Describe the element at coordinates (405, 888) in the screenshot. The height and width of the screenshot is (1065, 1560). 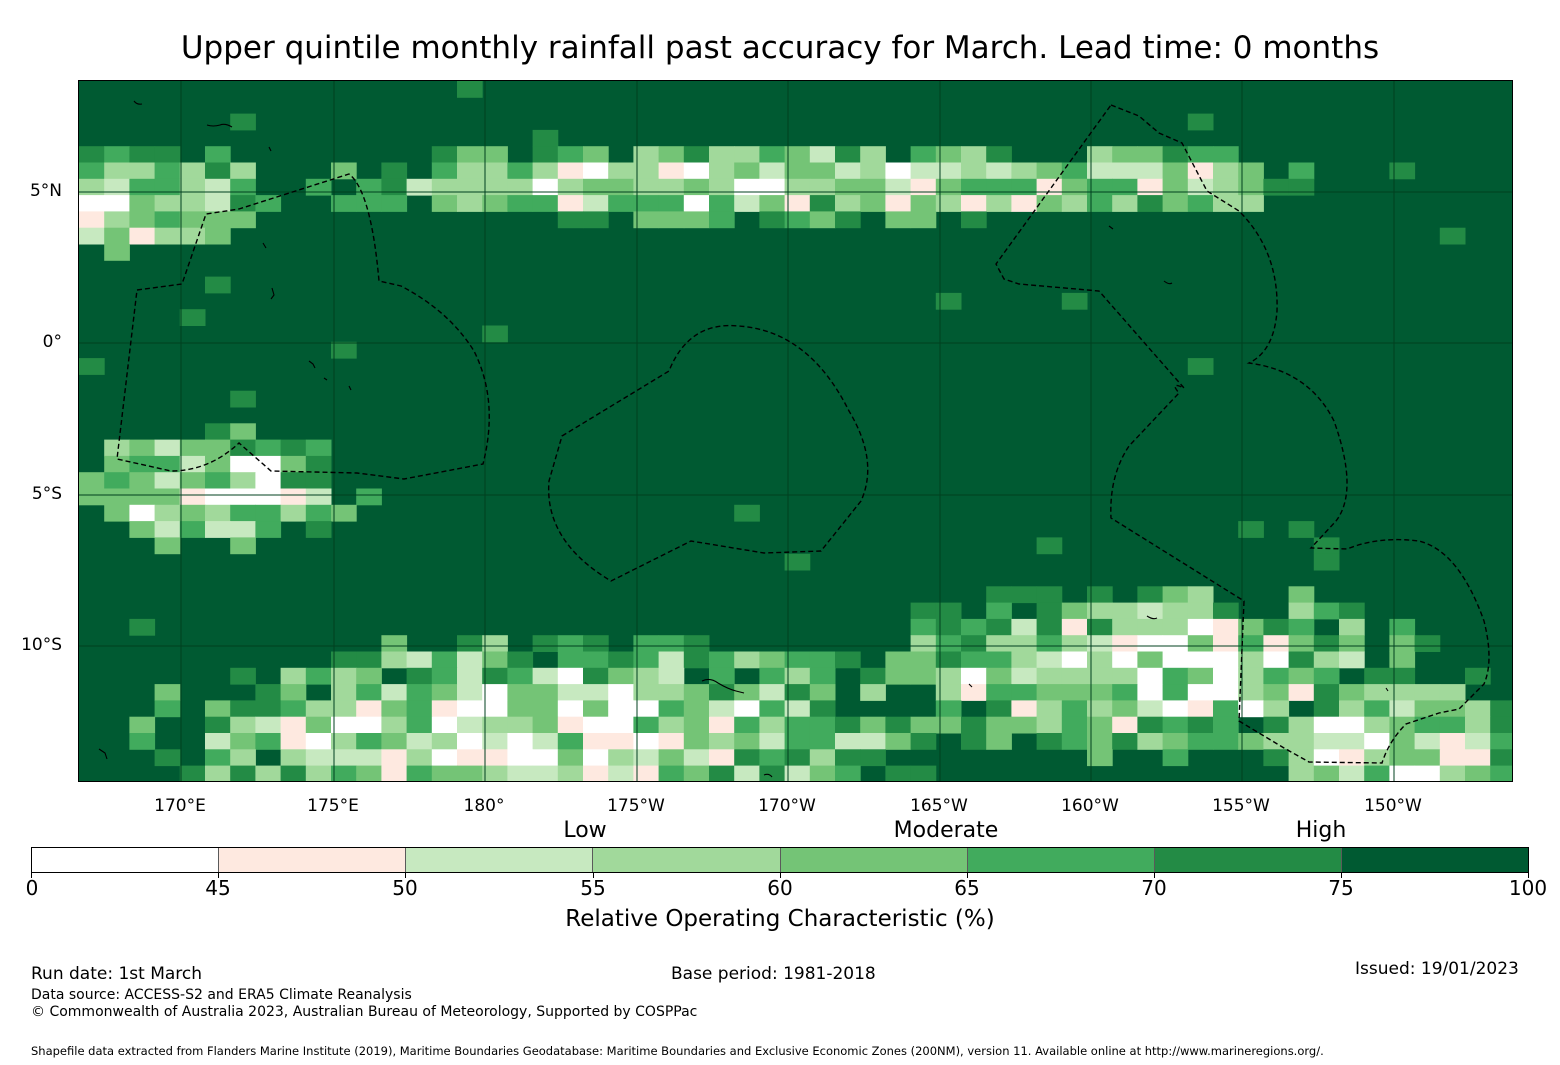
I see `colorbar-tick-label: 50` at that location.